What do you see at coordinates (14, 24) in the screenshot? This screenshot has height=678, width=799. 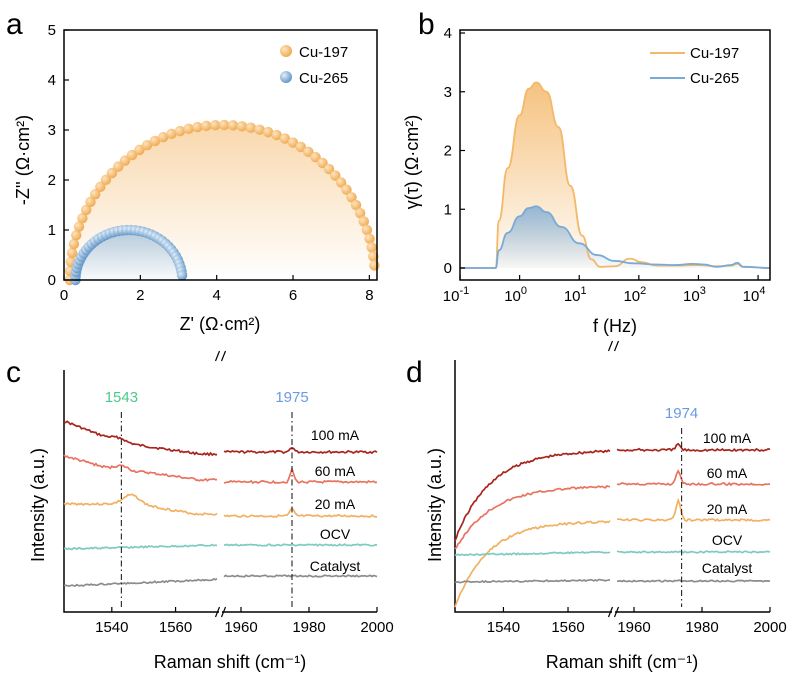 I see `panel-letter-a: a` at bounding box center [14, 24].